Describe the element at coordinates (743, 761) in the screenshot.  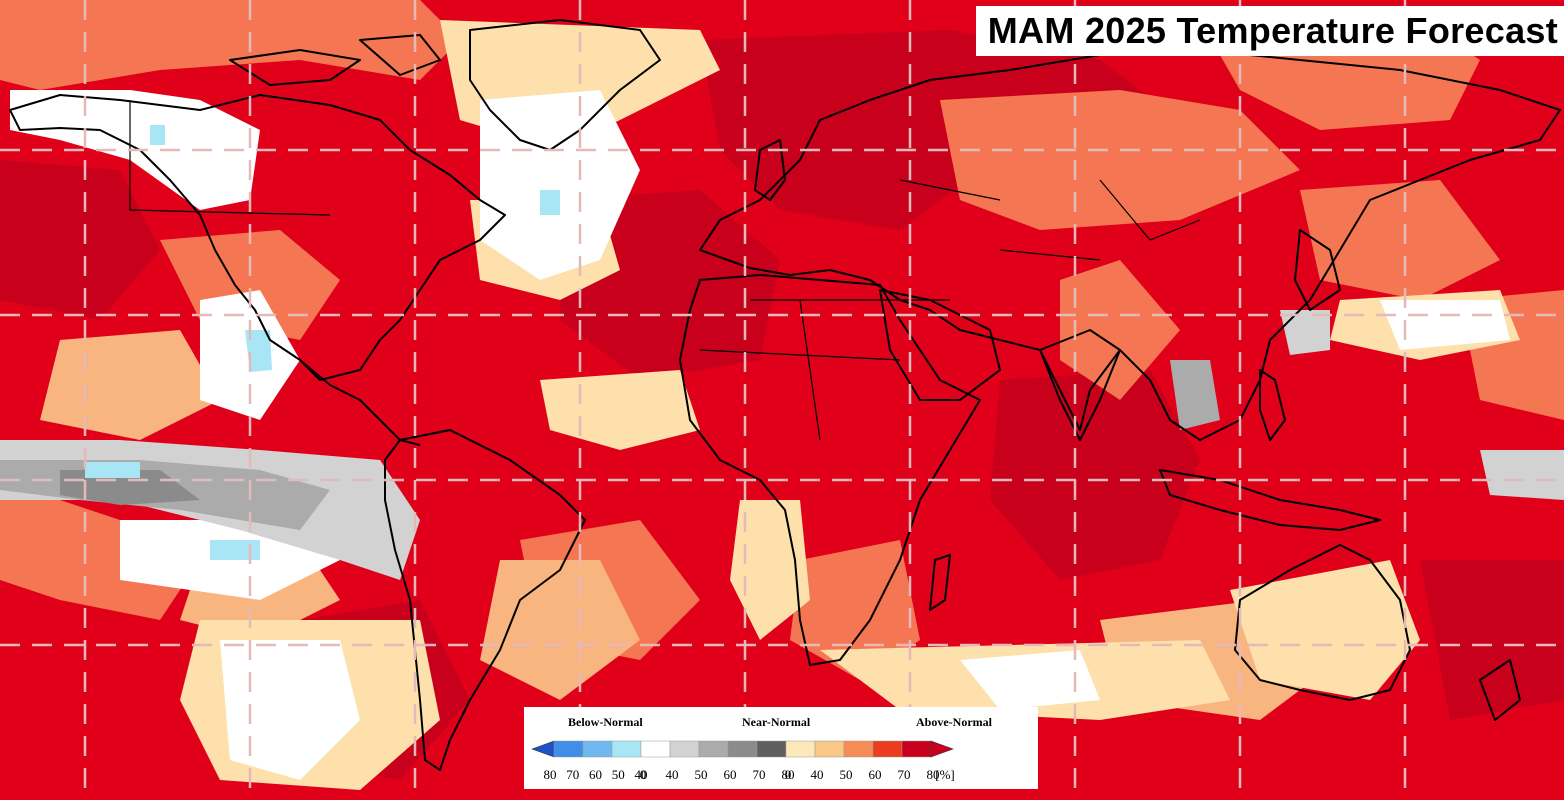
I see `legend-colorbar: 80 70 60 50 400 40 50 60 70 800 40 50 60 70 80[%]` at that location.